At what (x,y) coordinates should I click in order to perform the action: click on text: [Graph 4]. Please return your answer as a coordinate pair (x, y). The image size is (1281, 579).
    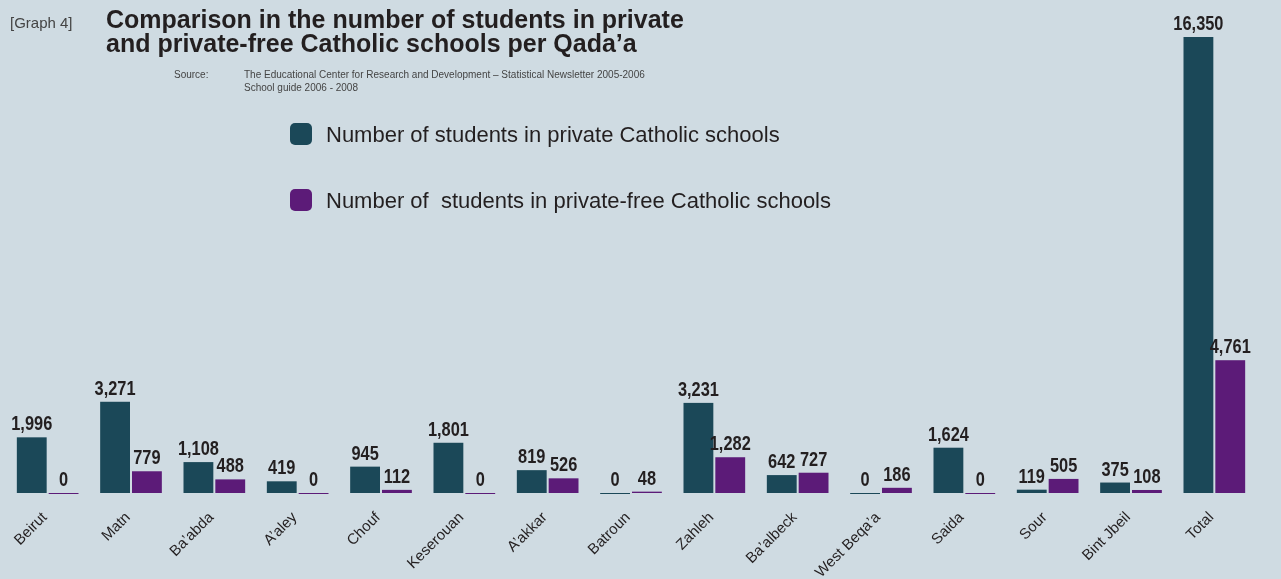
    Looking at the image, I should click on (41, 22).